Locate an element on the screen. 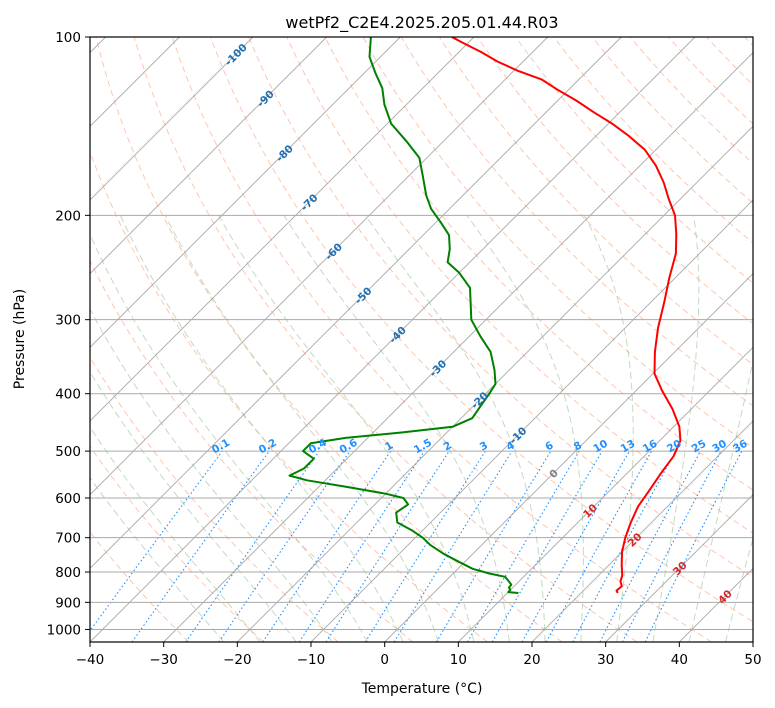 The height and width of the screenshot is (708, 775). x-tick-label: 40 is located at coordinates (679, 660).